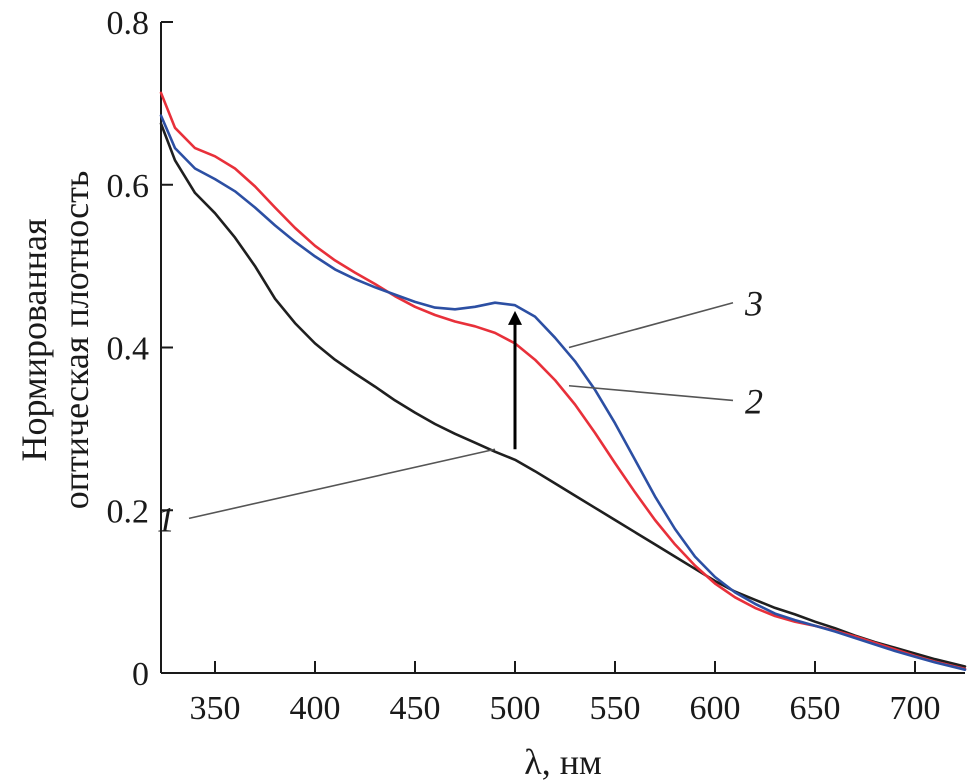 This screenshot has width=968, height=784. Describe the element at coordinates (615, 708) in the screenshot. I see `x-tick-label: 550` at that location.